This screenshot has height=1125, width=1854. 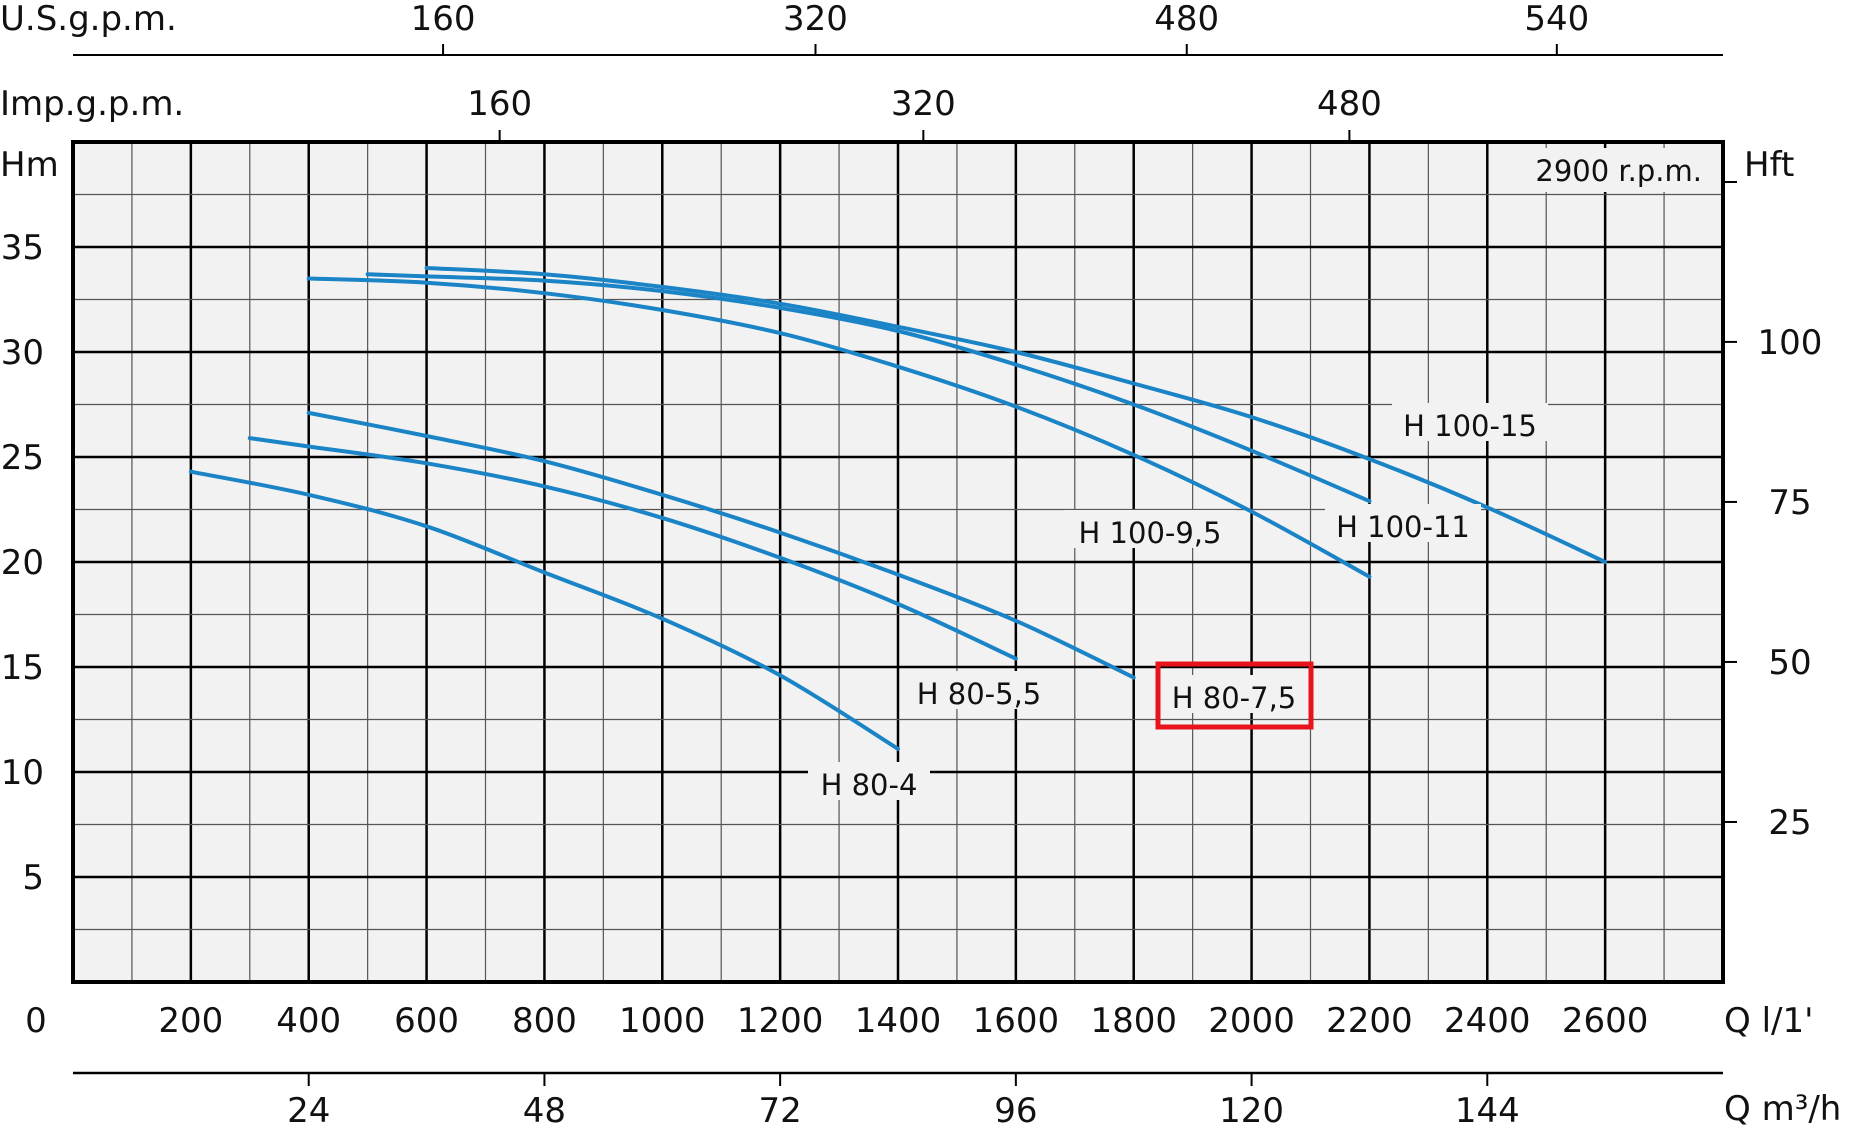 I want to click on y-right-tick-label: 75, so click(x=1789, y=503).